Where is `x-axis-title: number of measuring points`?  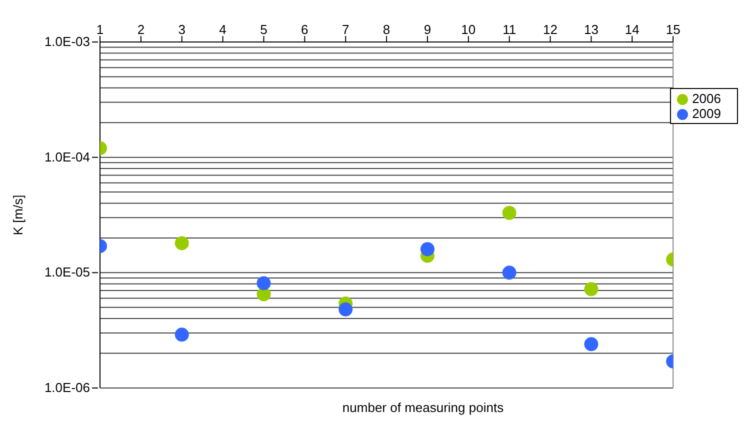
x-axis-title: number of measuring points is located at coordinates (423, 407).